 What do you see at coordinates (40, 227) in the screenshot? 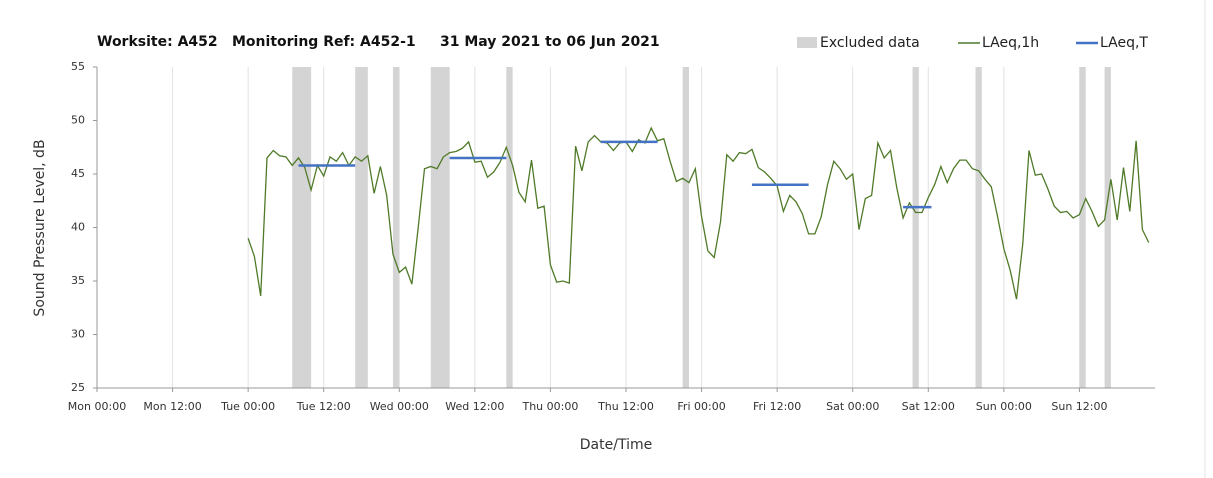
I see `y-axis-title: Sound Pressure Level, dB` at bounding box center [40, 227].